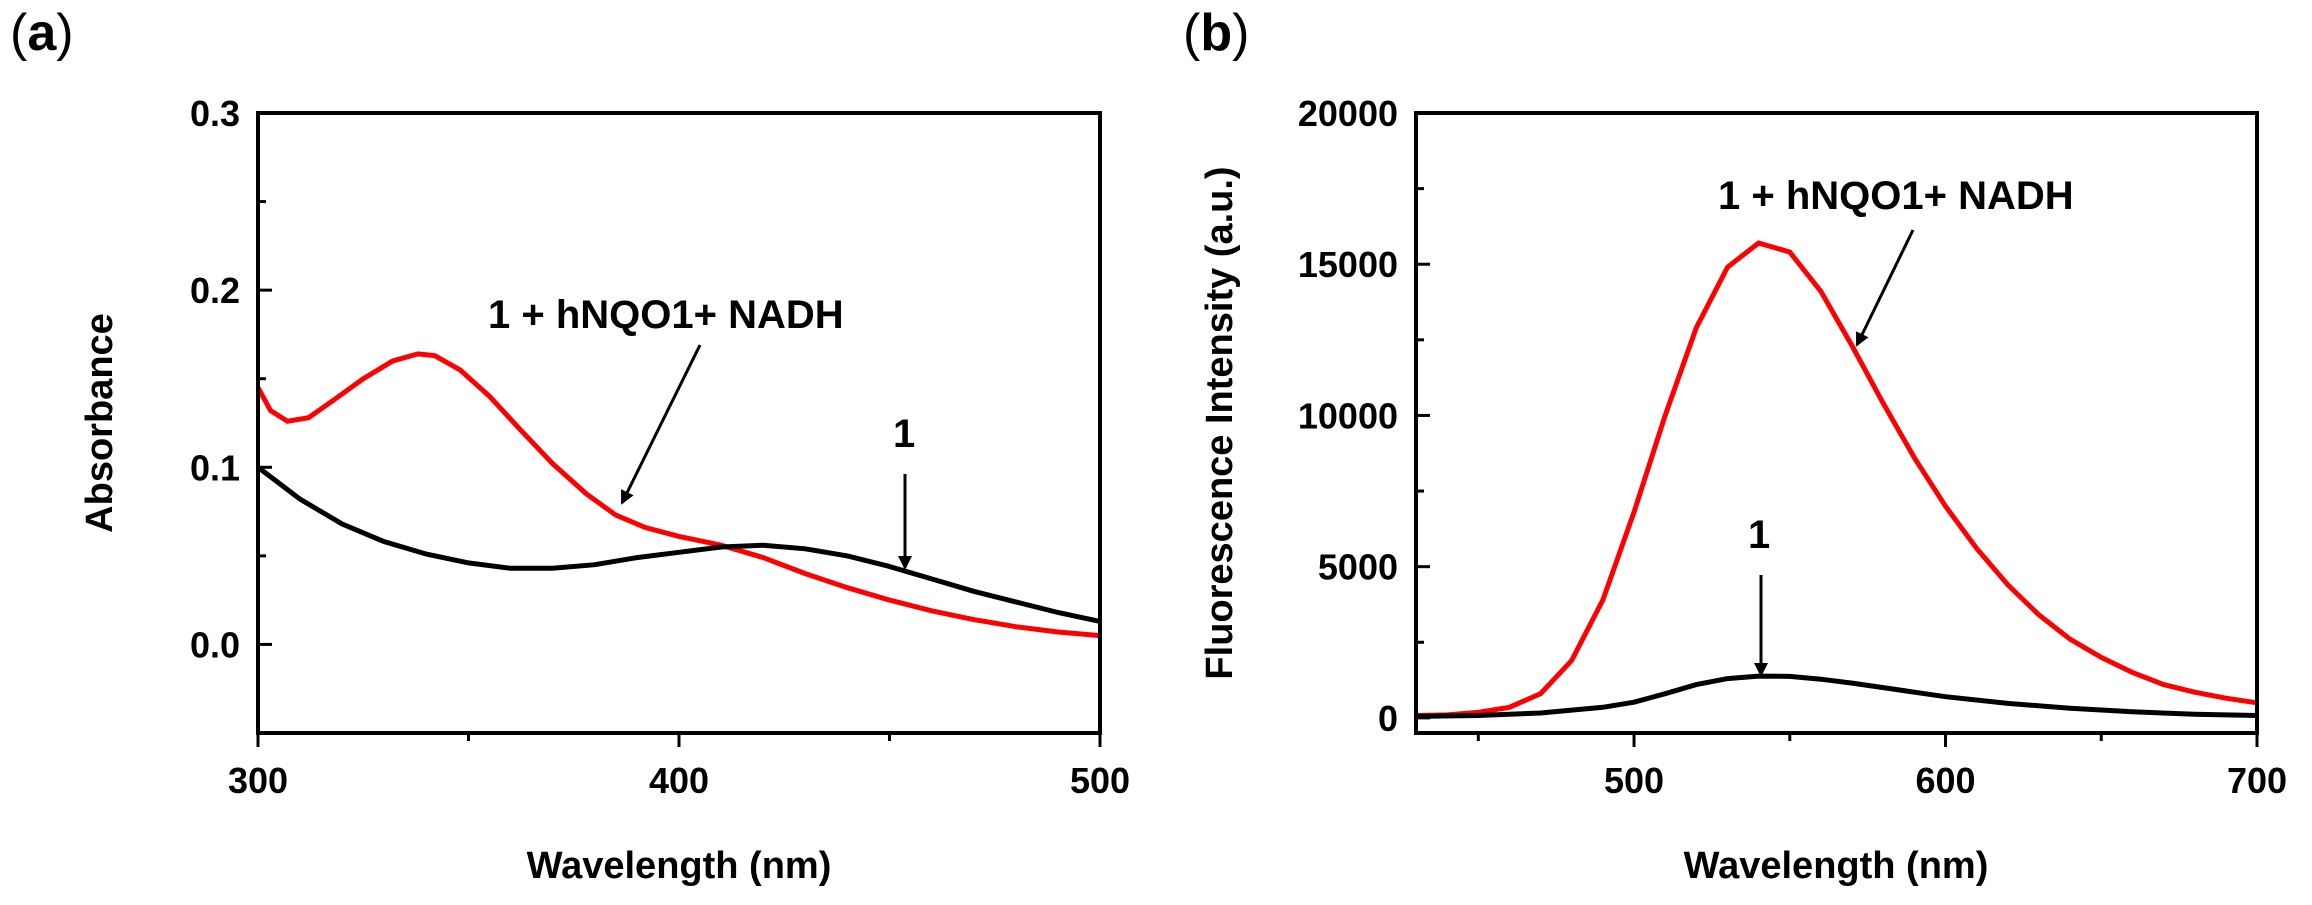 The height and width of the screenshot is (905, 2312). I want to click on panel-a-line-hnqo1-nadh, so click(678, 495).